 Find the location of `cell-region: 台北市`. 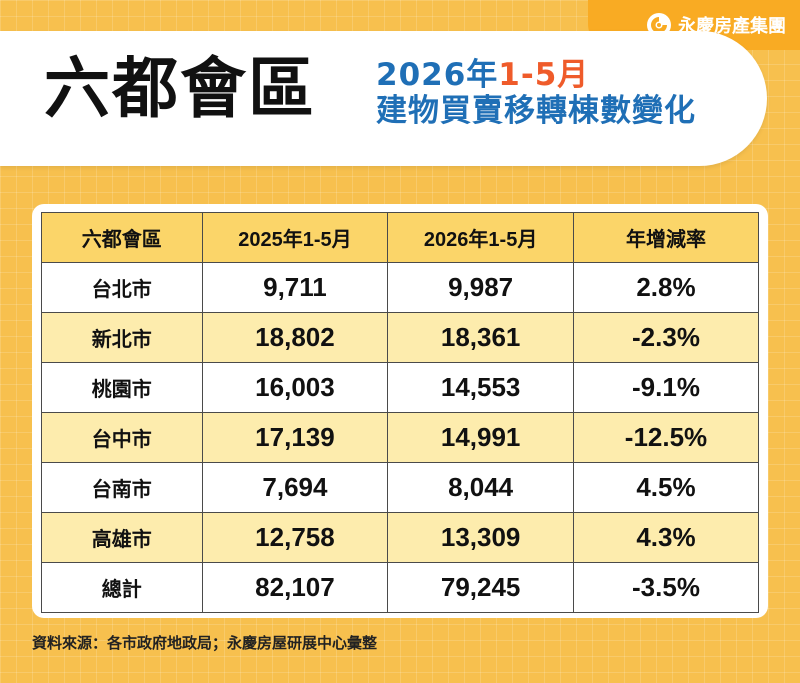

cell-region: 台北市 is located at coordinates (122, 287).